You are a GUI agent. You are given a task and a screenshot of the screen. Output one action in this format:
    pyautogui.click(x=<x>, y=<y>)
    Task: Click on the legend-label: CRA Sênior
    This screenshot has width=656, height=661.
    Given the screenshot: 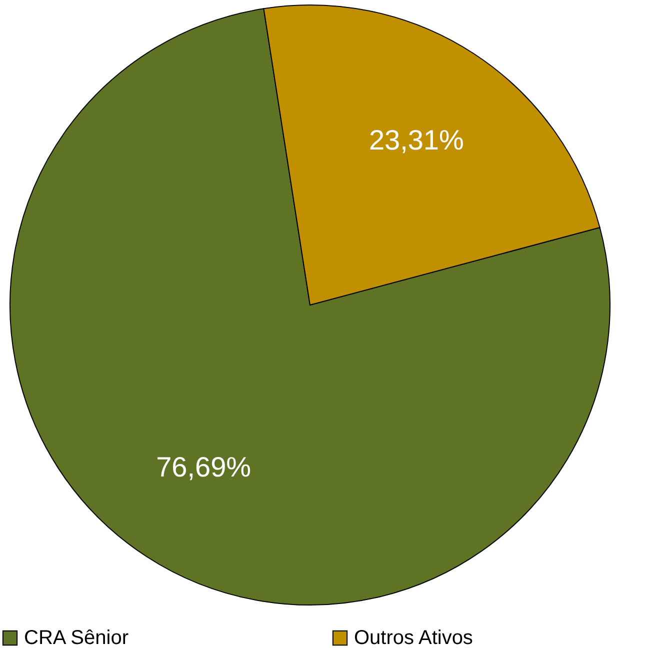 What is the action you would take?
    pyautogui.click(x=76, y=638)
    